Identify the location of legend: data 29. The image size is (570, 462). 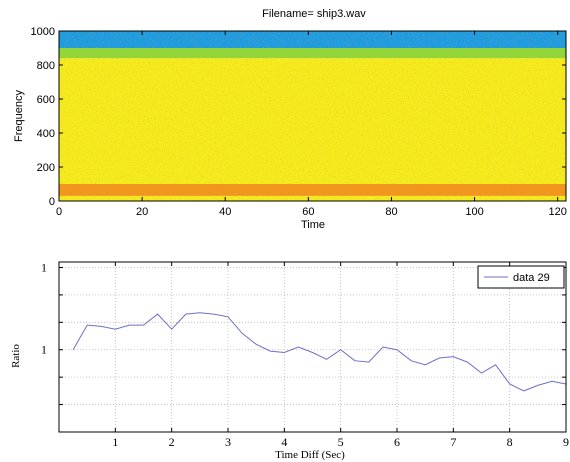
(521, 277).